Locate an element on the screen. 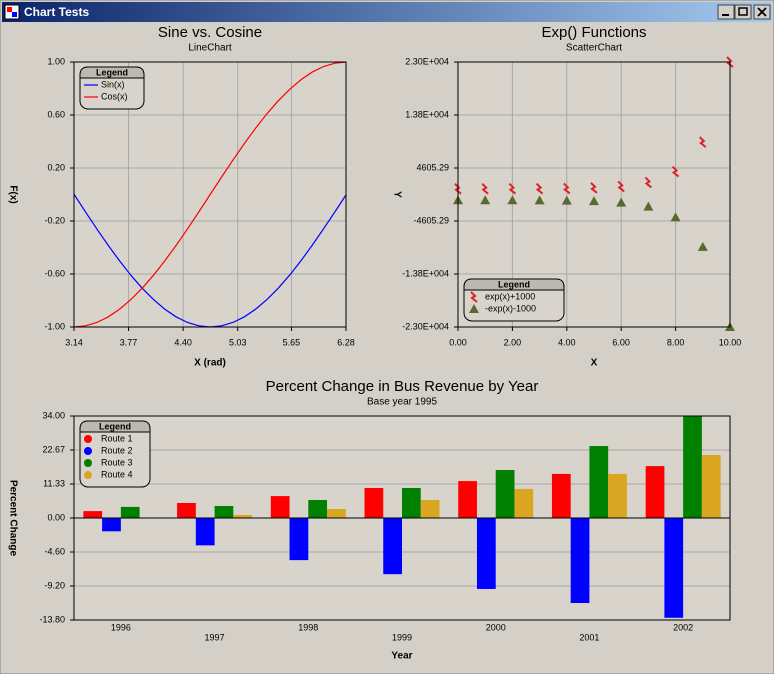 The width and height of the screenshot is (774, 674). x-tick-label: 3.14 is located at coordinates (74, 342).